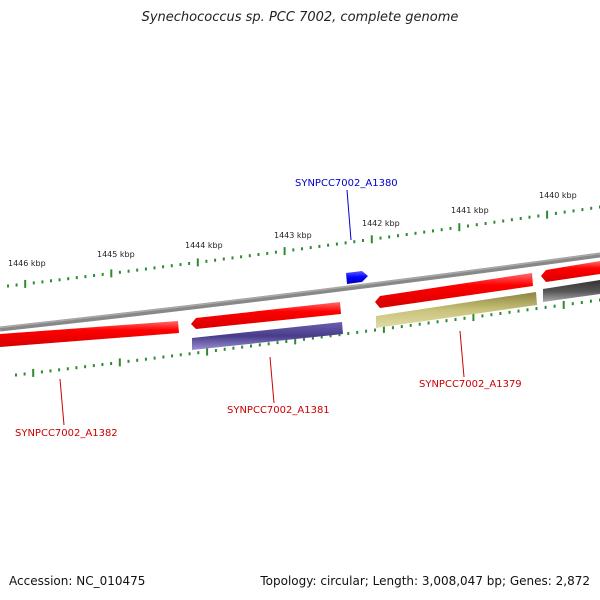 Image resolution: width=600 pixels, height=600 pixels. What do you see at coordinates (267, 336) in the screenshot?
I see `feature-purple` at bounding box center [267, 336].